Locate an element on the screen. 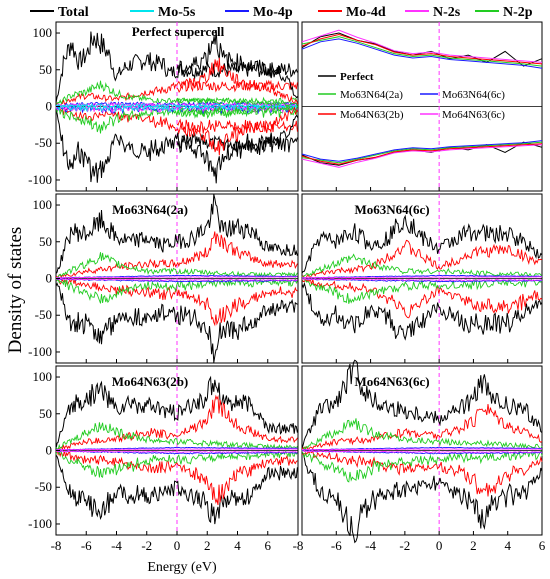 The image size is (550, 579). panel-mo63n64-2a--series-n-2s-down is located at coordinates (177, 280).